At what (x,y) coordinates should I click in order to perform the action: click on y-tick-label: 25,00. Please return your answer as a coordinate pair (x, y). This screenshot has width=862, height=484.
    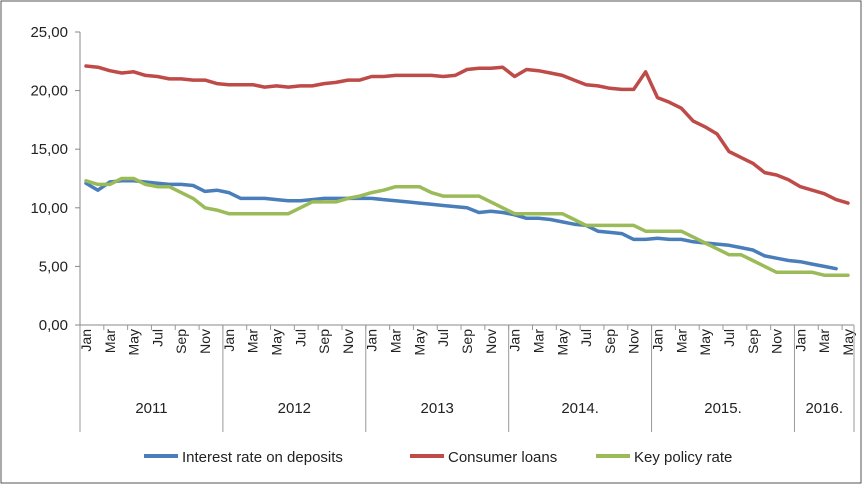
    Looking at the image, I should click on (49, 32).